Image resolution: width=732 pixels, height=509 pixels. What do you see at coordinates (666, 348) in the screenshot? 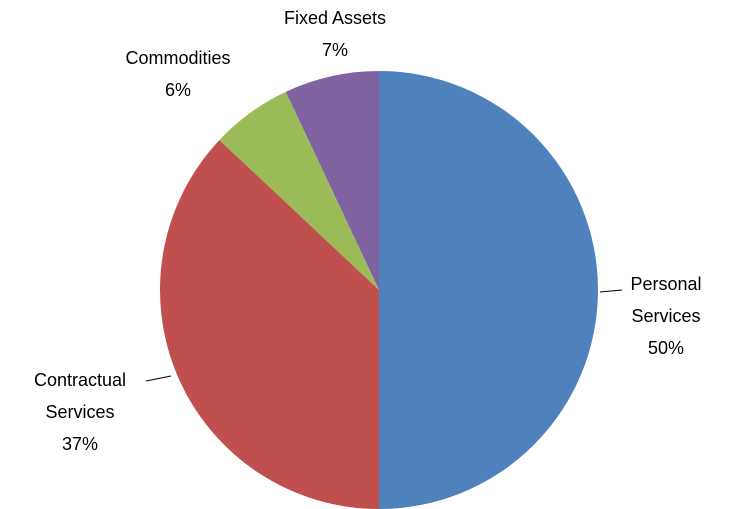
I see `value-label: 50%` at bounding box center [666, 348].